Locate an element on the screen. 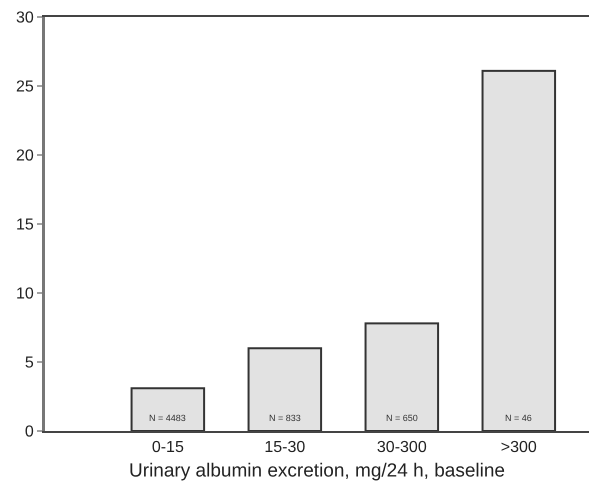  y-tick-label: 0 is located at coordinates (29, 432).